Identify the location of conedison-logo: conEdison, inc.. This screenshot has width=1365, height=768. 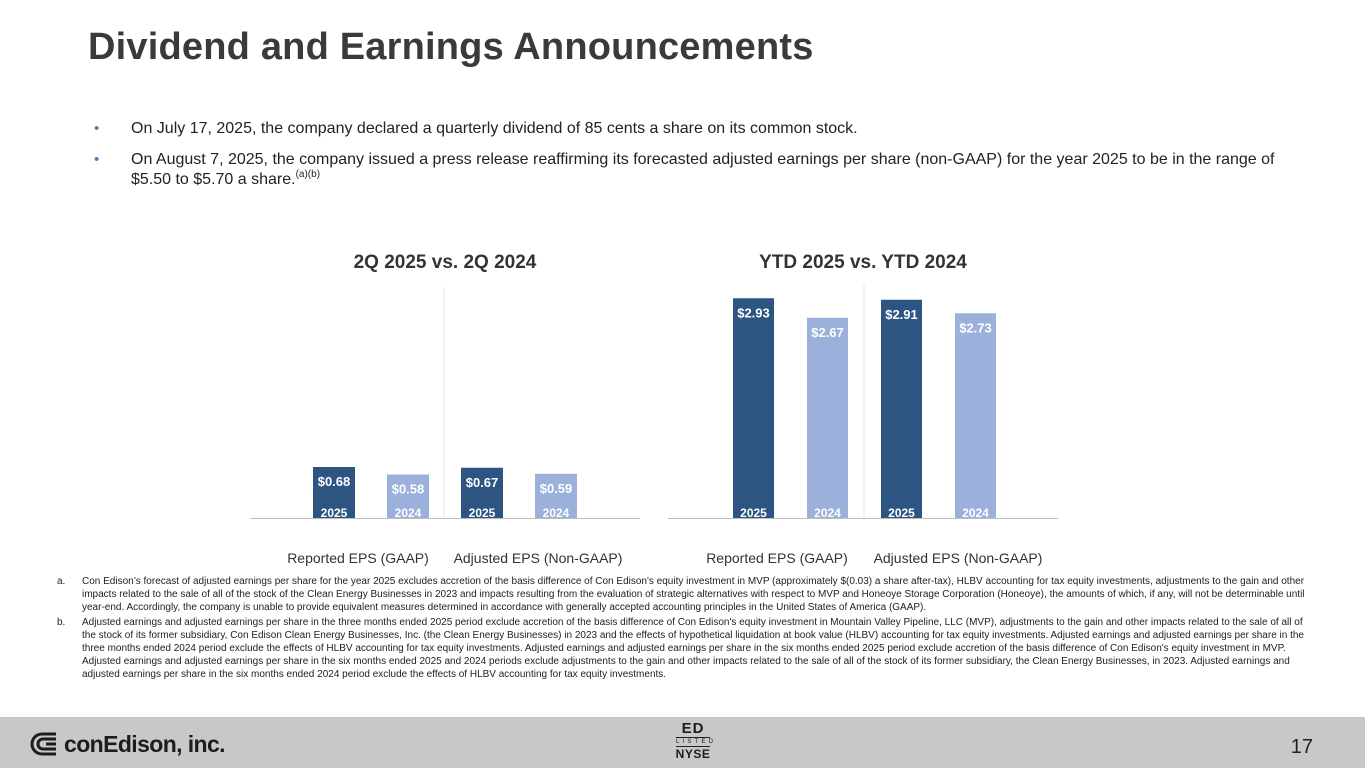
(128, 744).